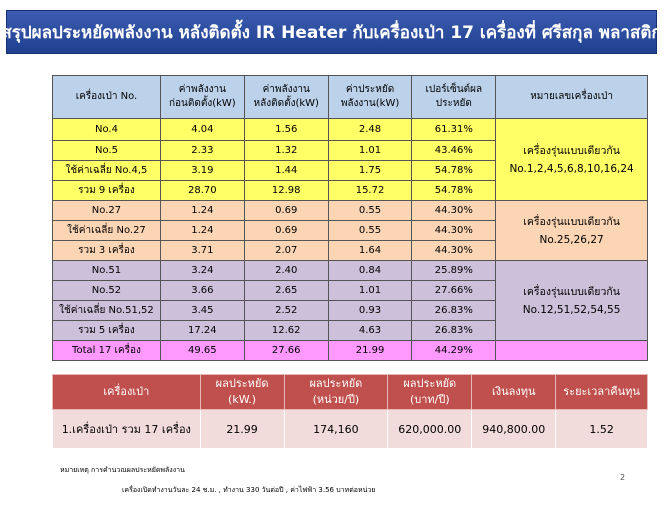 Image resolution: width=667 pixels, height=505 pixels. What do you see at coordinates (286, 330) in the screenshot?
I see `cell-after: 12.62` at bounding box center [286, 330].